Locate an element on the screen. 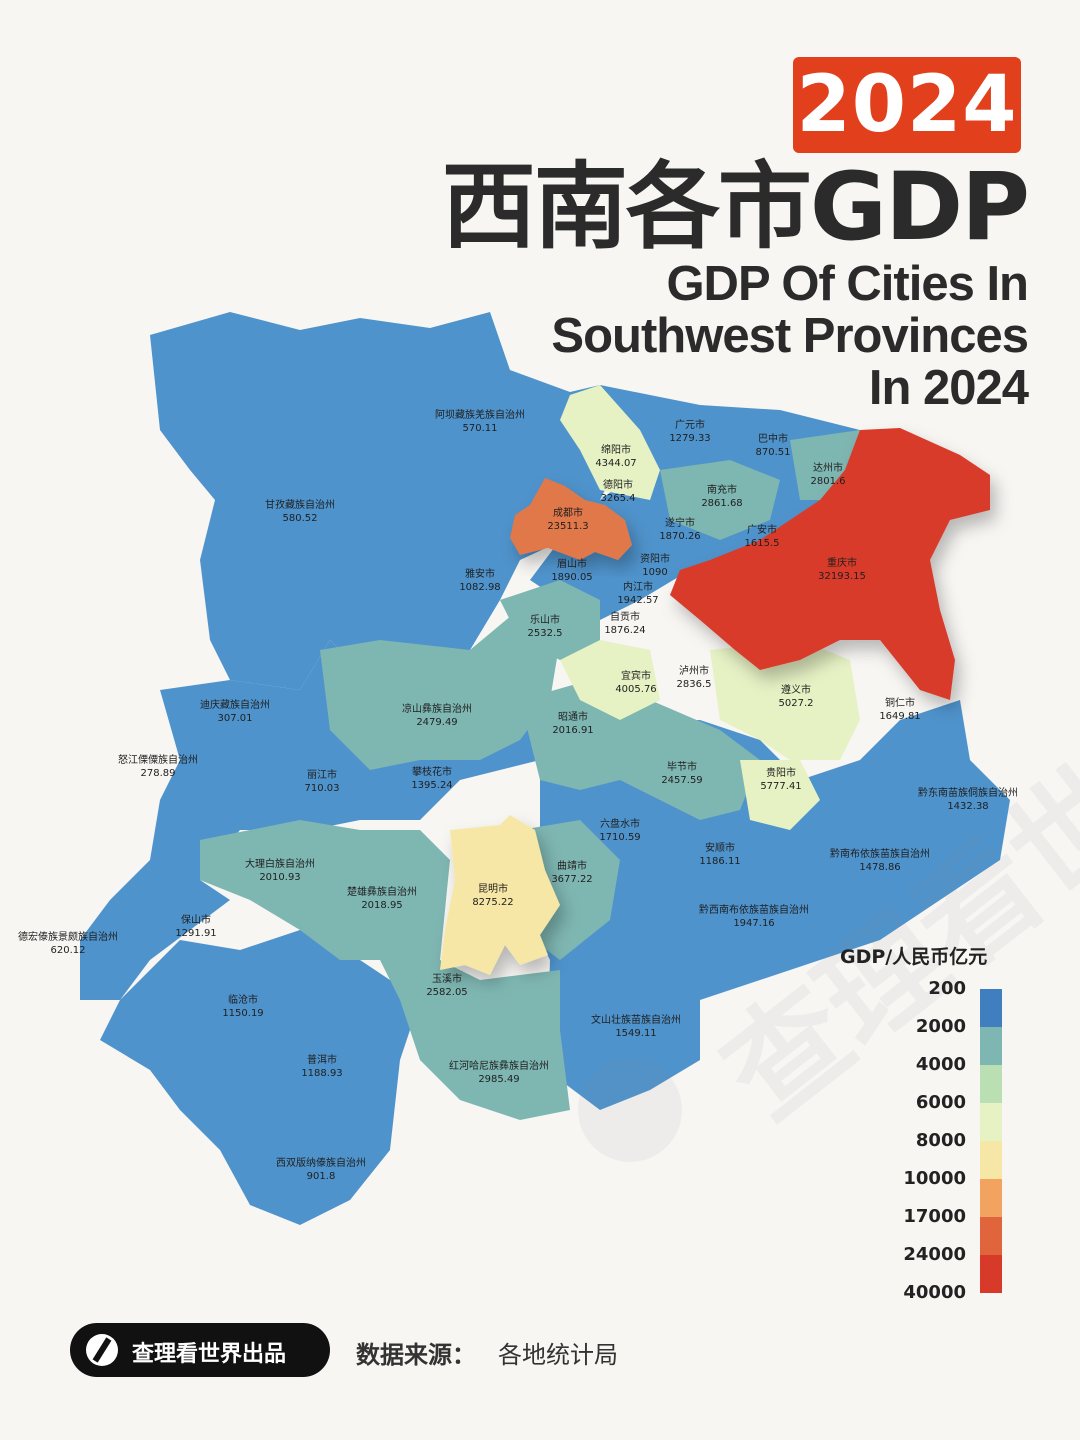 Image resolution: width=1080 pixels, height=1440 pixels. title-english-line-1: GDP Of Cities In is located at coordinates (847, 284).